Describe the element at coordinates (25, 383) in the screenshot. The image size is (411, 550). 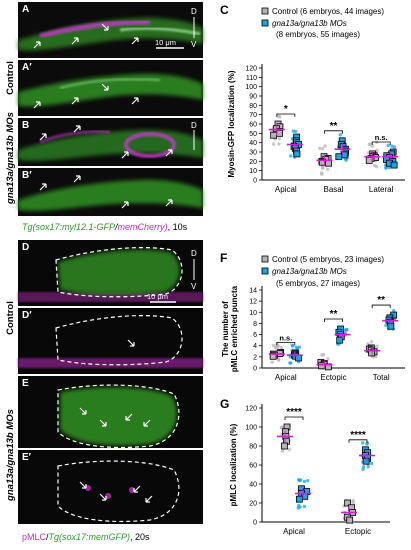
I see `panel-letter-E: E` at that location.